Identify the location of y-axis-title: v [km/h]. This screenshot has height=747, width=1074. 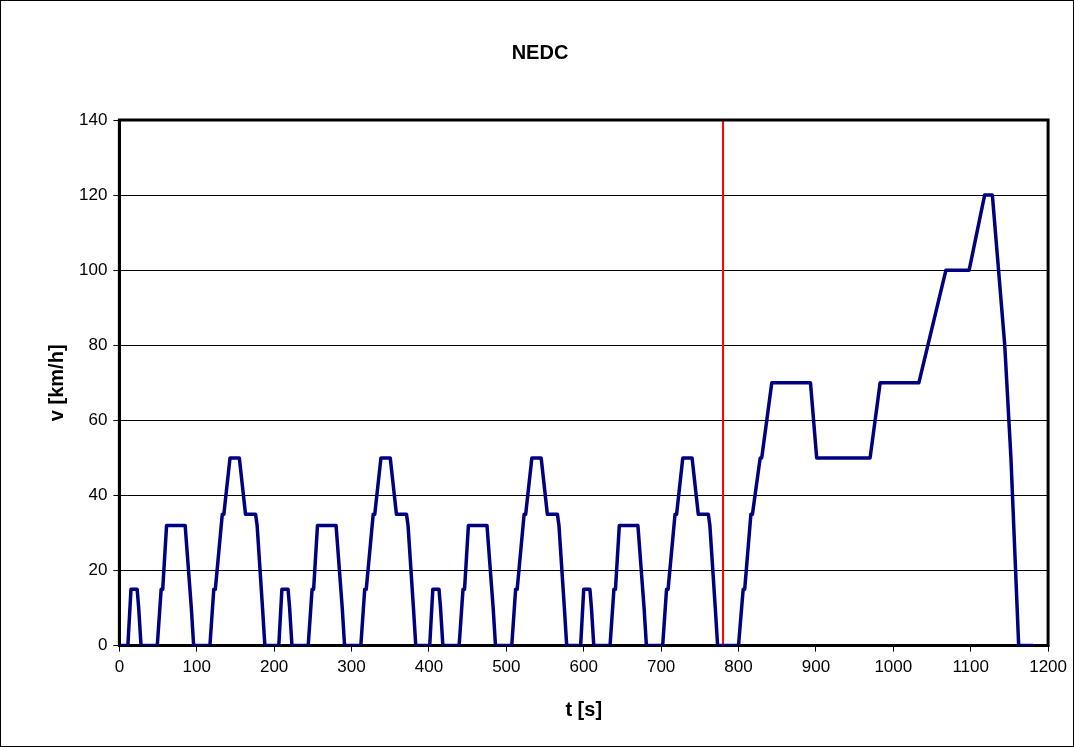
(55, 383).